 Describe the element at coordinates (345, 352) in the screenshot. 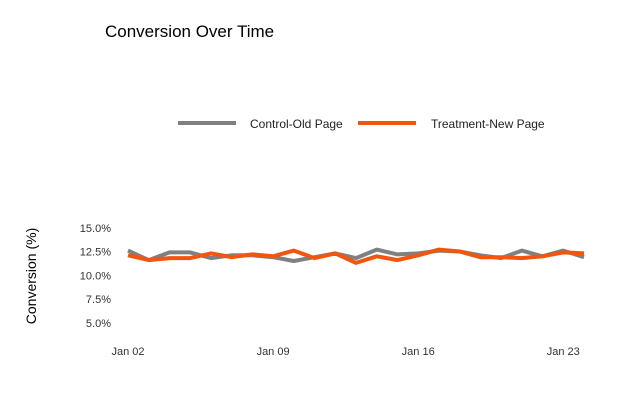

I see `x-axis-ticks: Jan 02 Jan 09 Jan 16 Jan 23` at that location.